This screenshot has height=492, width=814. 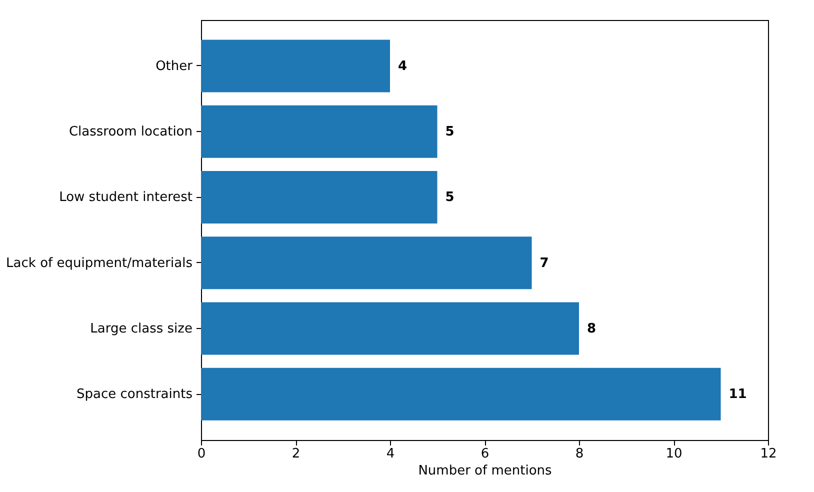 What do you see at coordinates (674, 454) in the screenshot?
I see `x-tick-label: 10` at bounding box center [674, 454].